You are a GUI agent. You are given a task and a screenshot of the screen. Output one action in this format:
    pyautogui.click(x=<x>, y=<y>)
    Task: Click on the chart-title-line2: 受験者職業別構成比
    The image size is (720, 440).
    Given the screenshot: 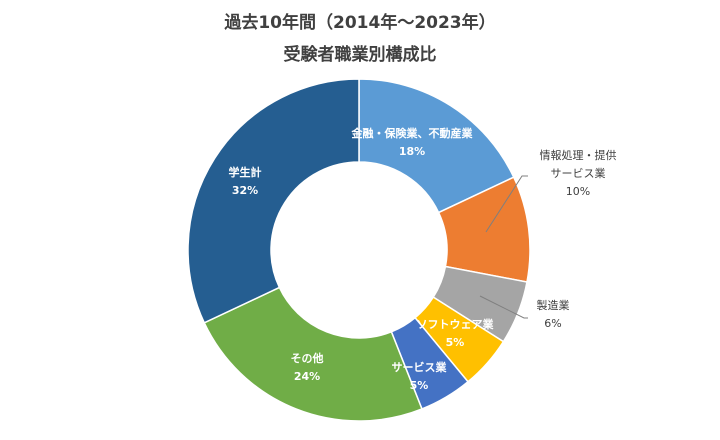 What is the action you would take?
    pyautogui.click(x=360, y=55)
    